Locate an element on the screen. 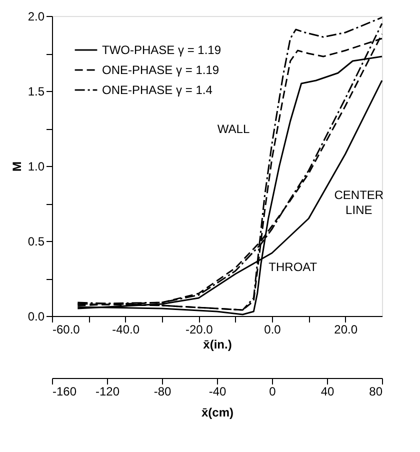 This screenshot has width=420, height=452. x-tick-label: -60.0 is located at coordinates (66, 329).